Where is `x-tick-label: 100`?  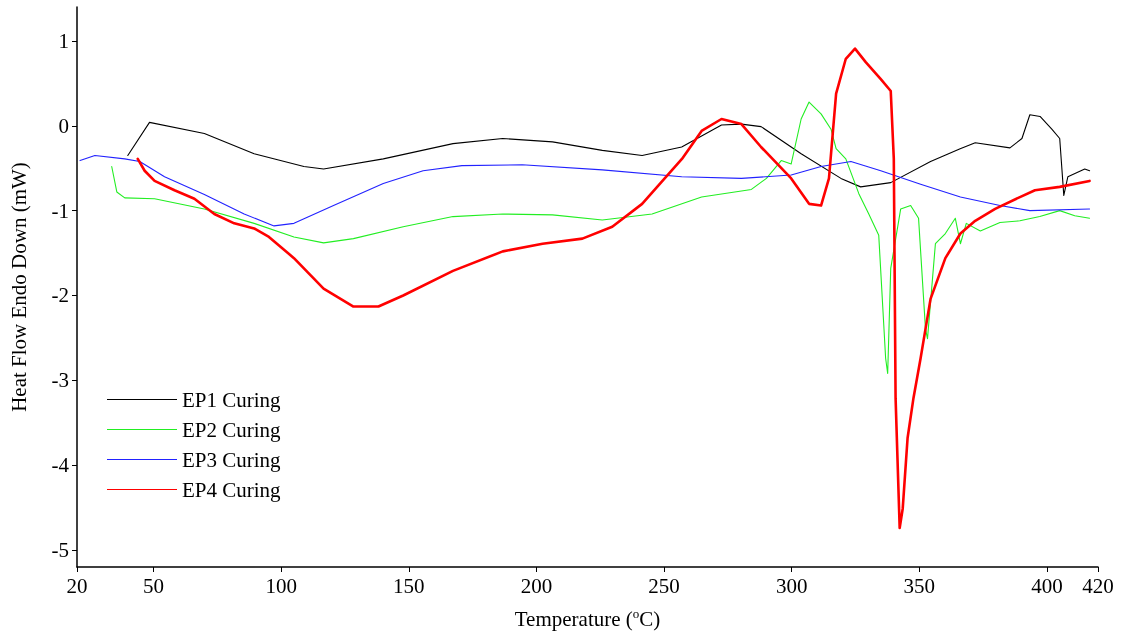
x-tick-label: 100 is located at coordinates (281, 585).